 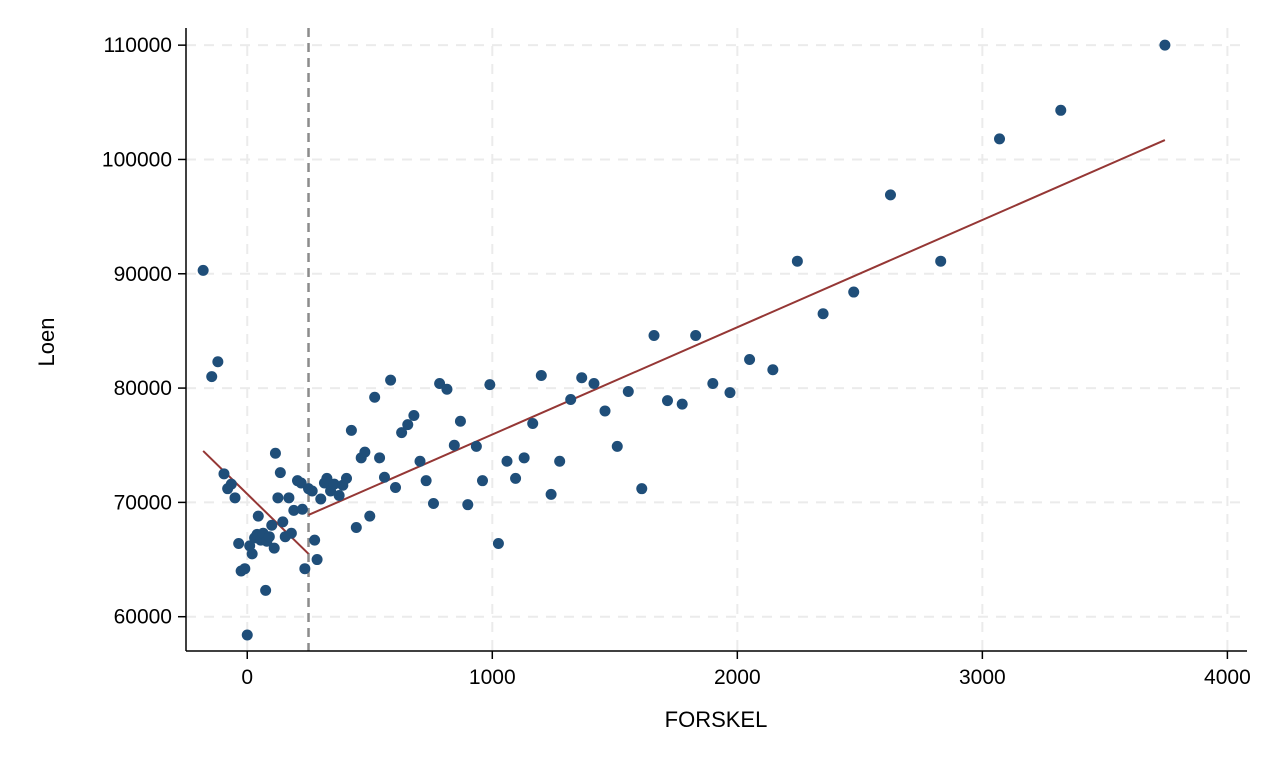 I want to click on y-tick-label: 80000, so click(x=143, y=388).